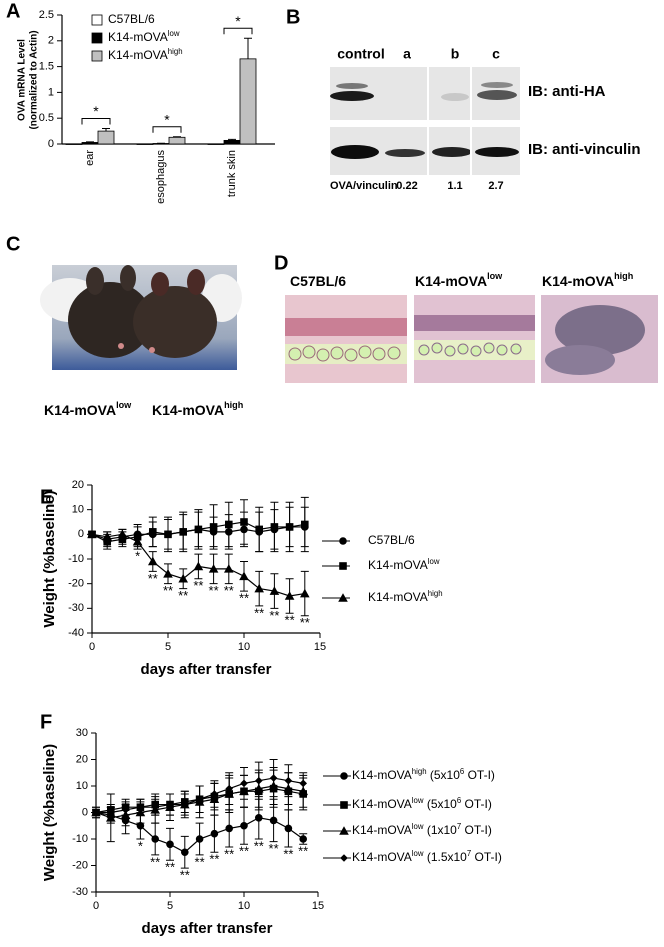 The width and height of the screenshot is (664, 947). What do you see at coordinates (152, 350) in the screenshot?
I see `nose` at bounding box center [152, 350].